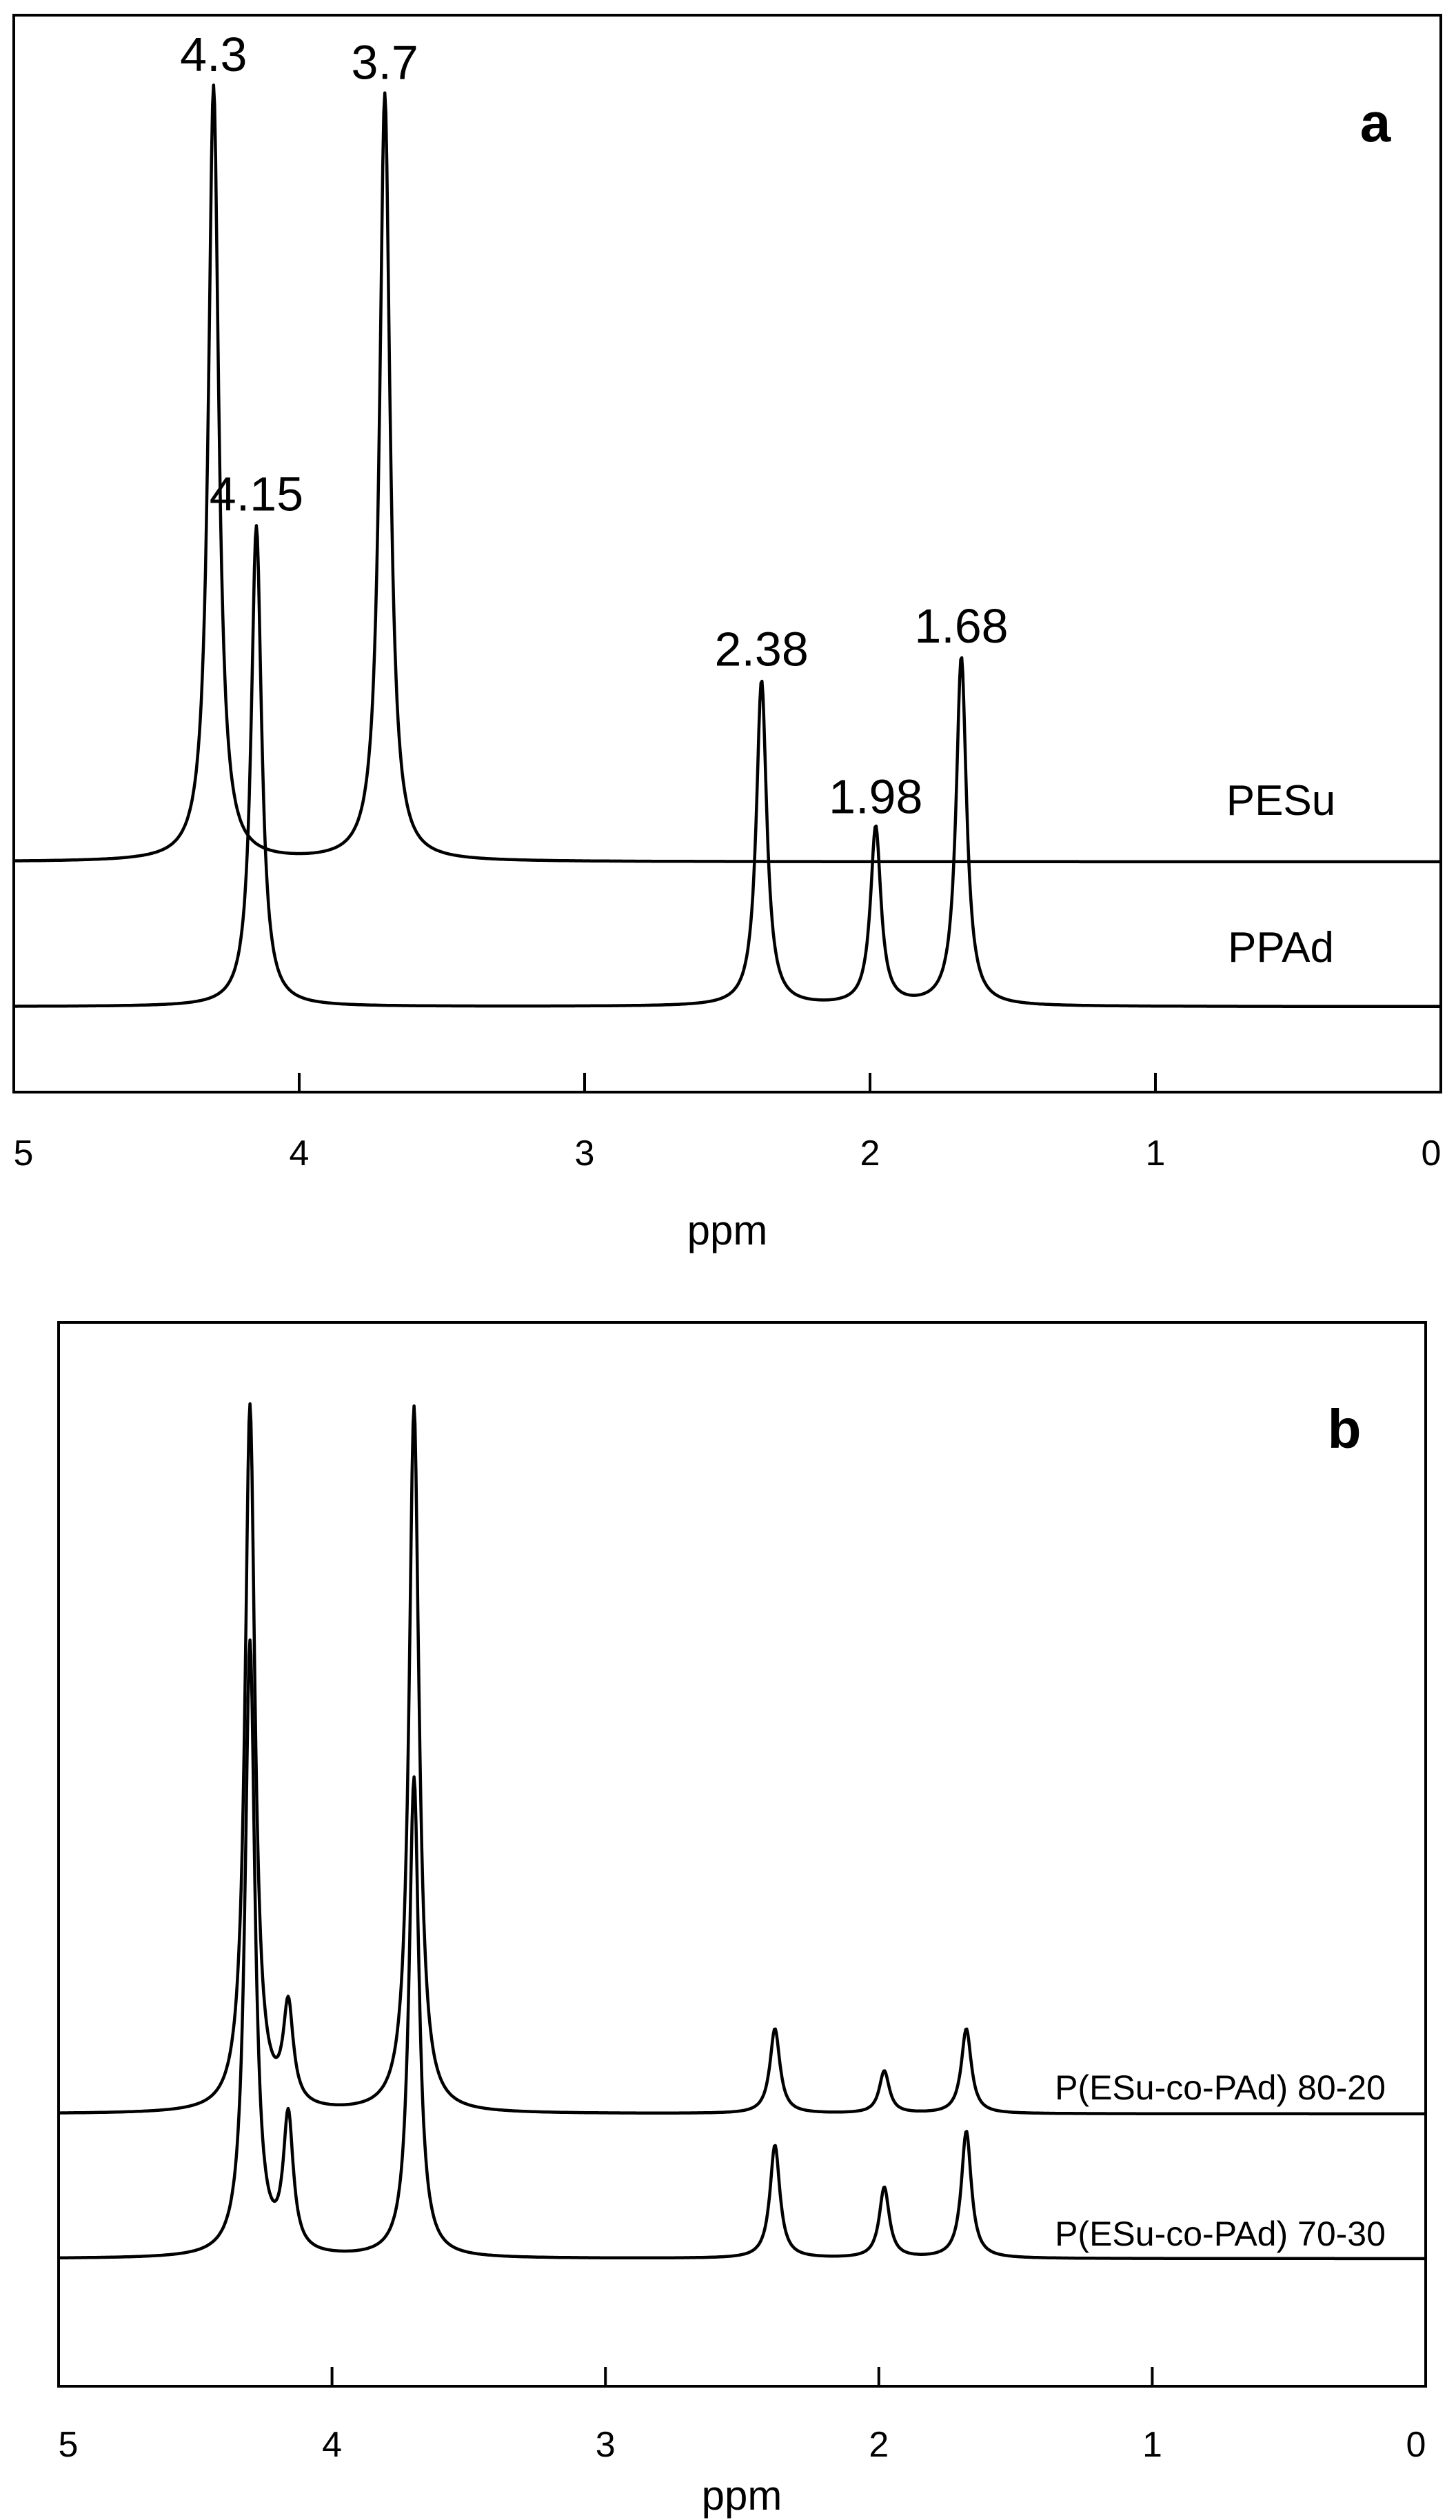  Describe the element at coordinates (875, 796) in the screenshot. I see `peak-label-1.98: 1.98` at that location.